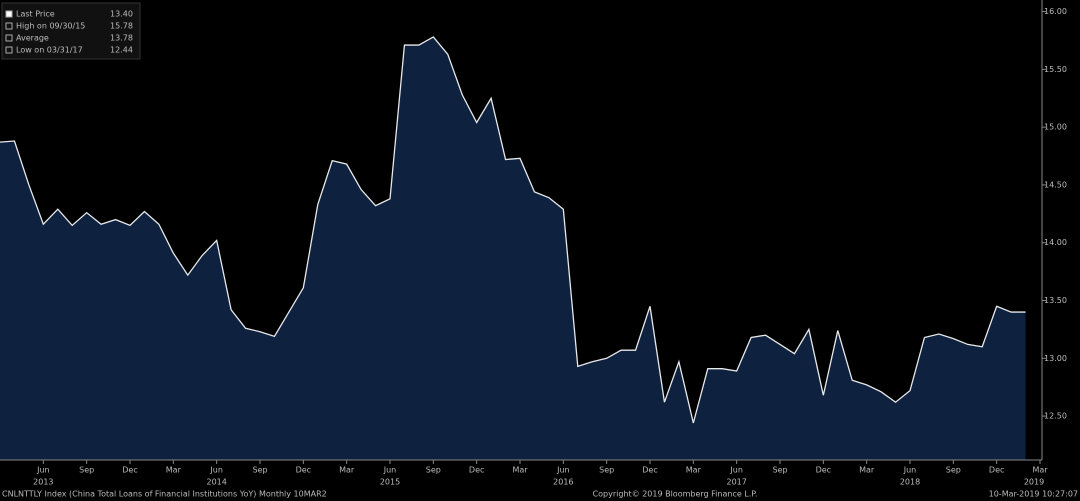 Image resolution: width=1080 pixels, height=501 pixels. Describe the element at coordinates (49, 50) in the screenshot. I see `legend-label: Low on 03/31/17` at that location.